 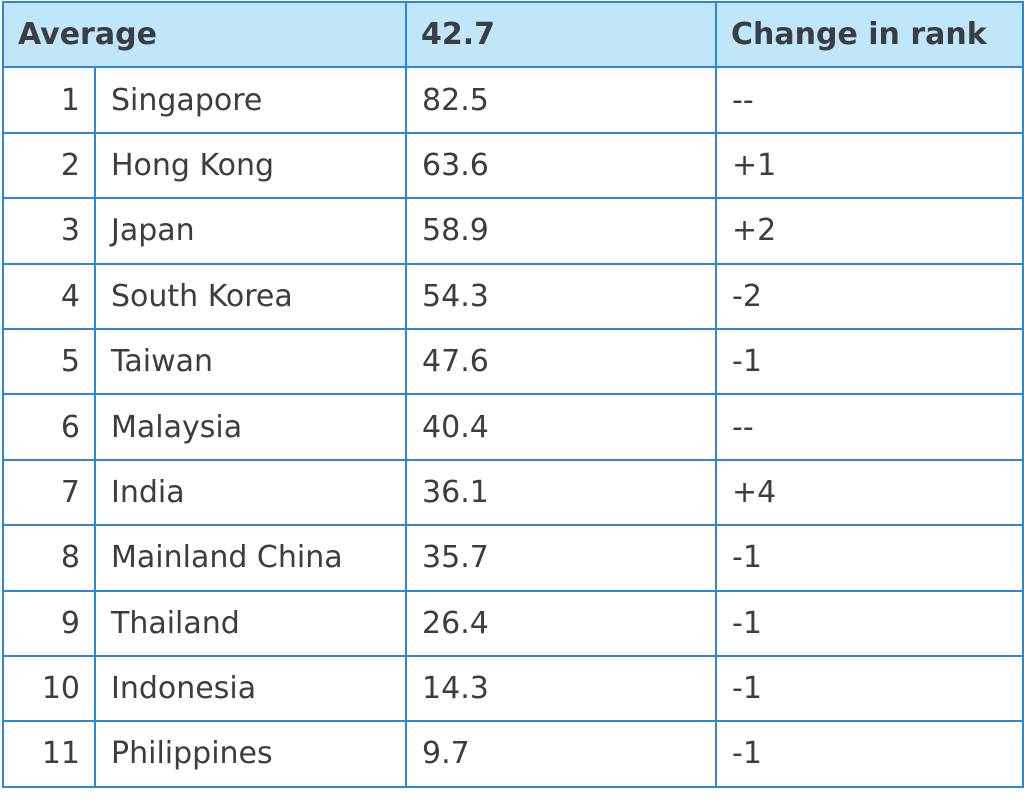 I want to click on table-row: 9 Thailand 26.4 -1, so click(x=513, y=623).